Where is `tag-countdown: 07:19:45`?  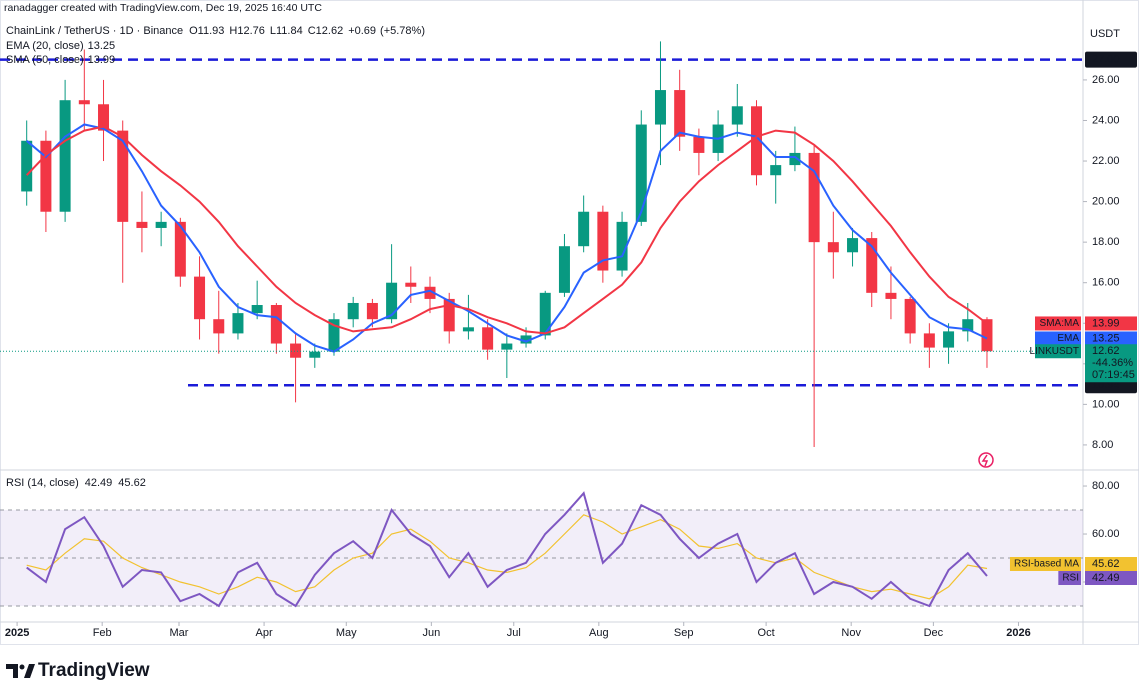
tag-countdown: 07:19:45 is located at coordinates (1113, 375).